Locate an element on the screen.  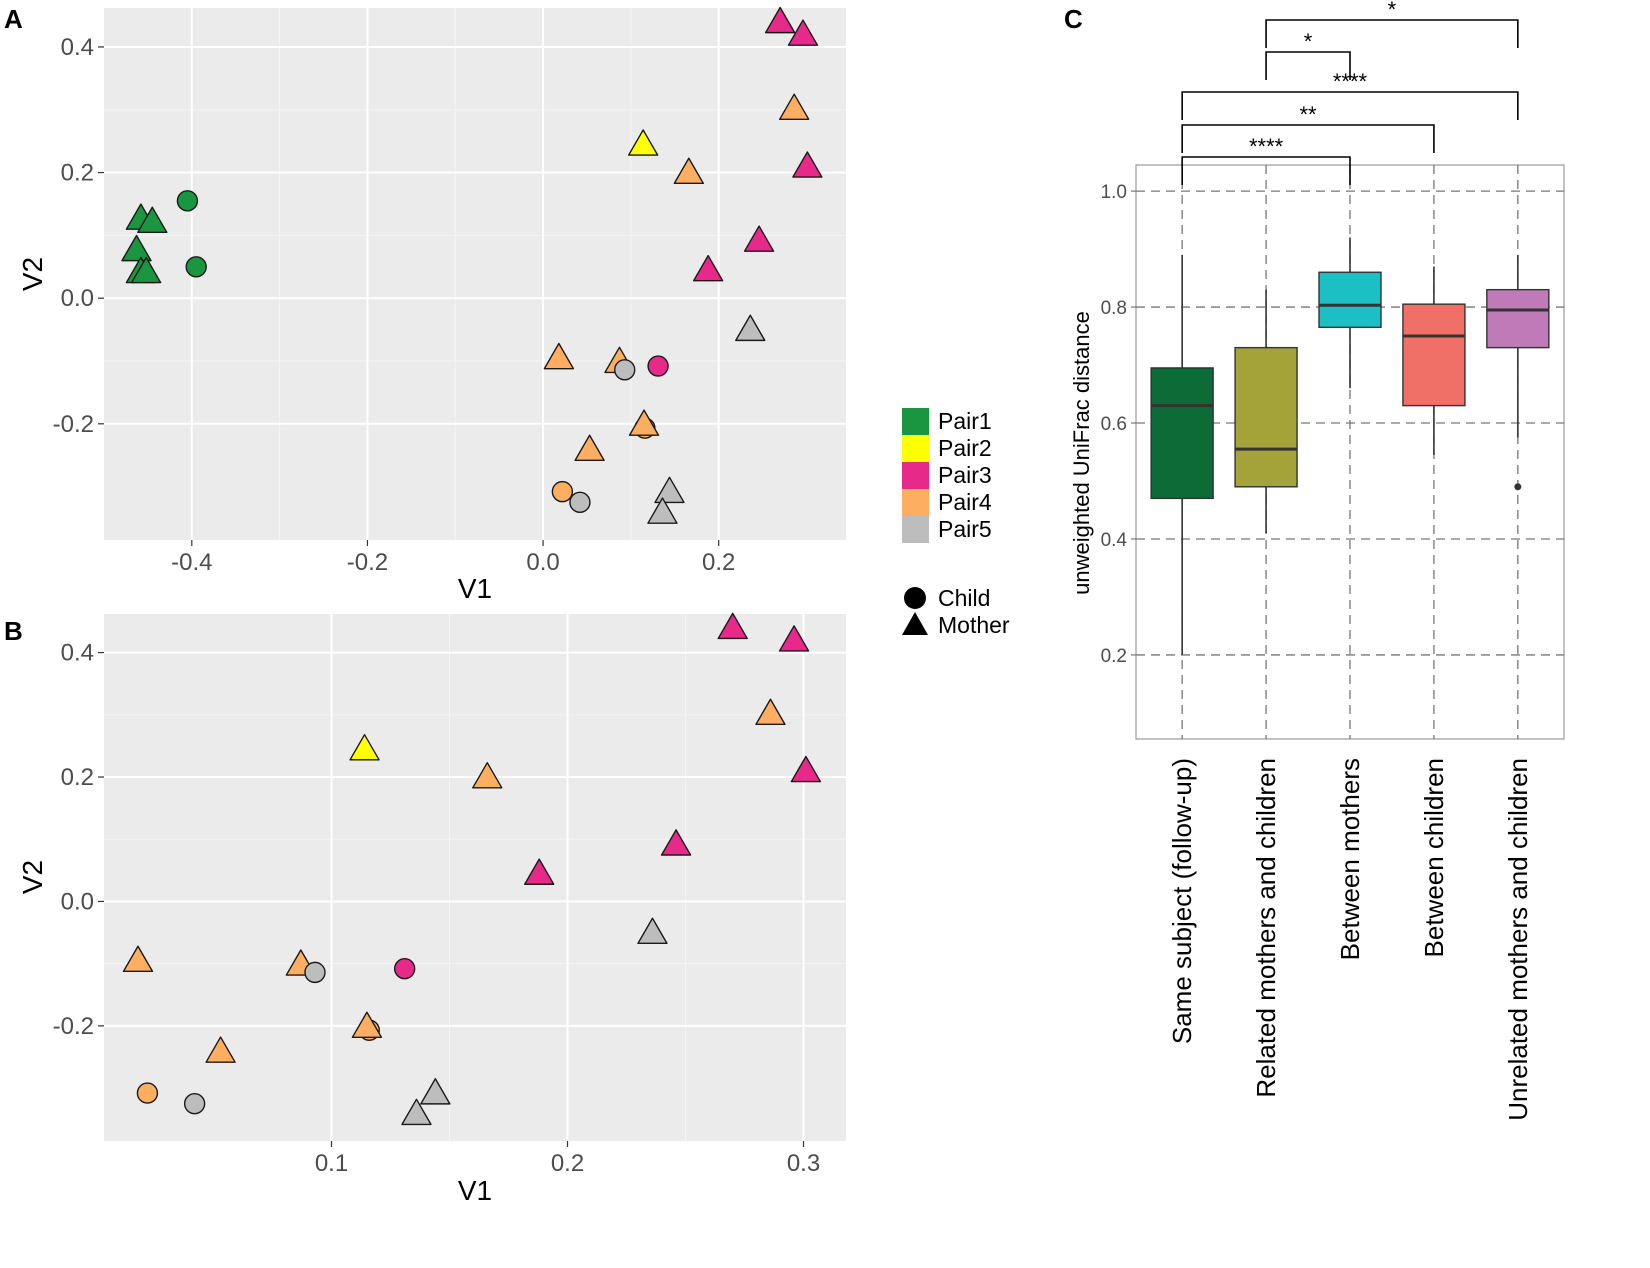
outlier-point is located at coordinates (1518, 487).